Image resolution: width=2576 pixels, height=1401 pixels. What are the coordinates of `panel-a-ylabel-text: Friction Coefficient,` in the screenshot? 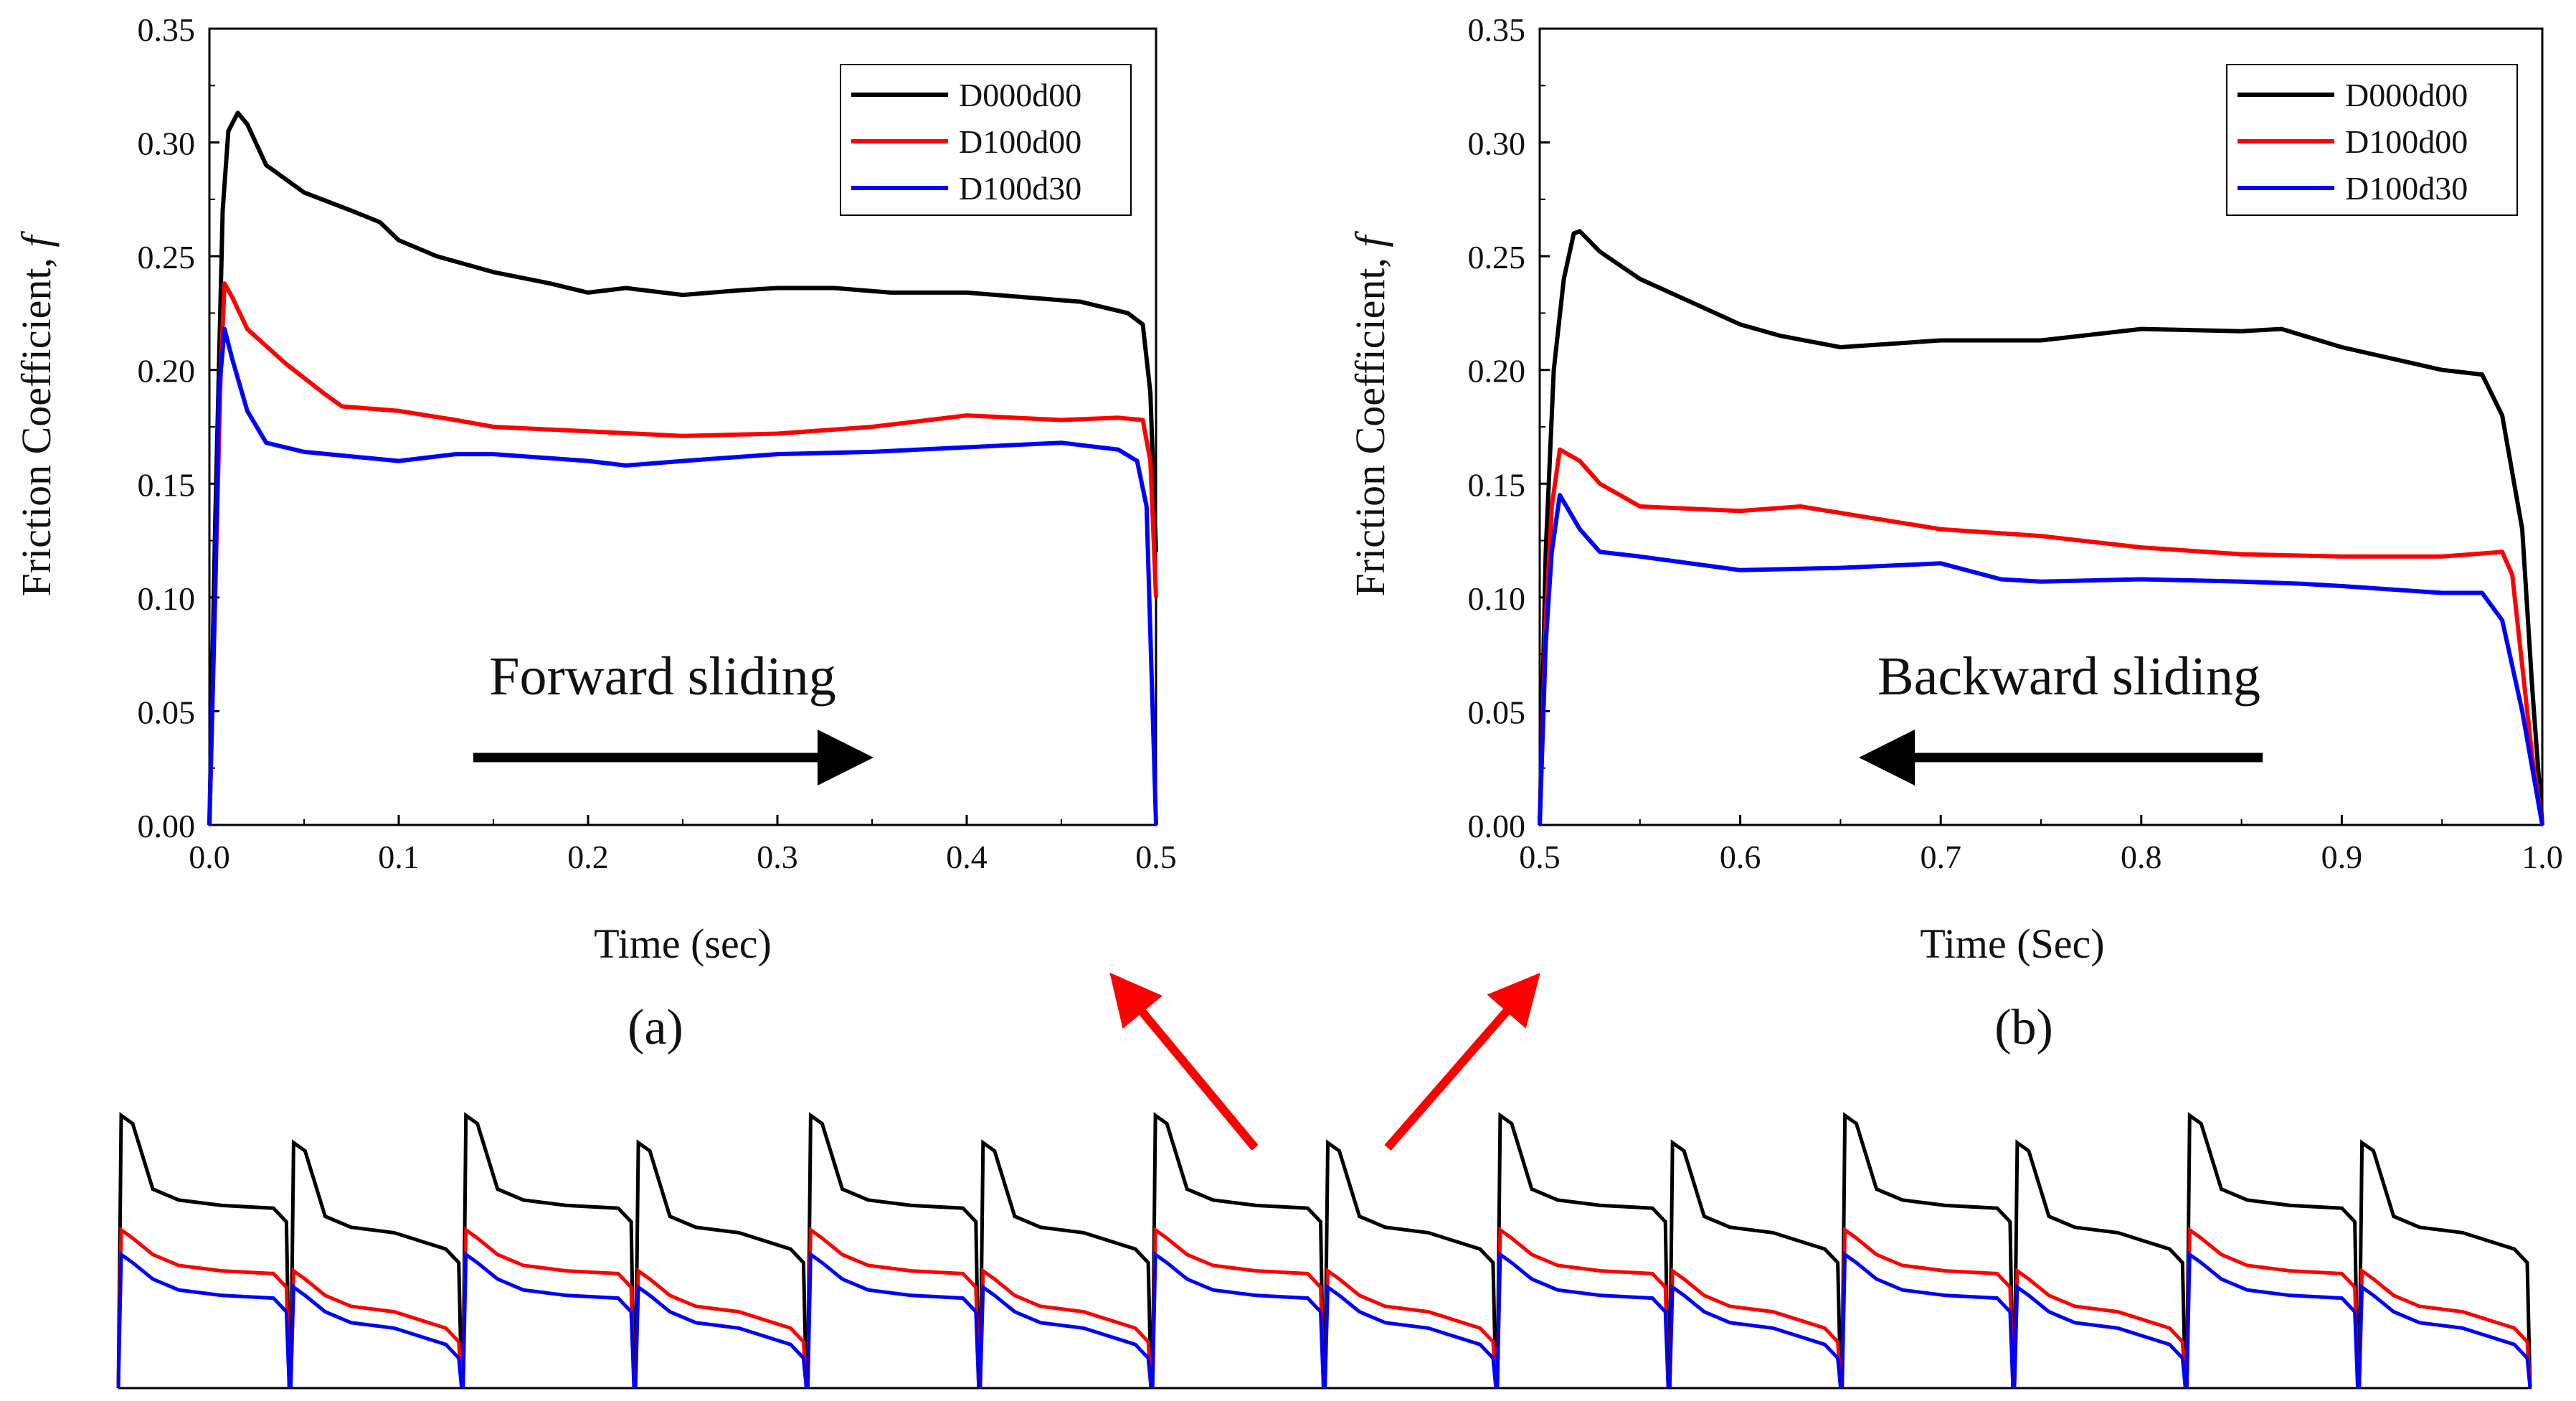 It's located at (36, 422).